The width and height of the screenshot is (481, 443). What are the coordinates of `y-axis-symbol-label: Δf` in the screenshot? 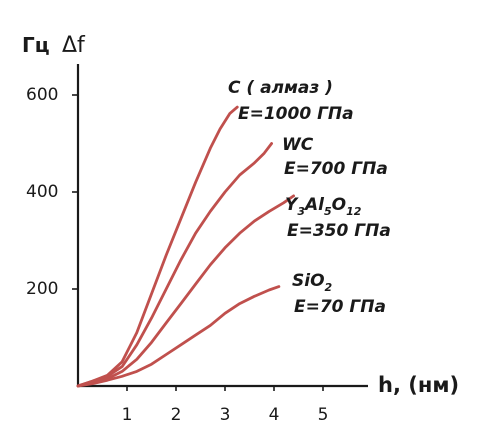 It's located at (74, 45).